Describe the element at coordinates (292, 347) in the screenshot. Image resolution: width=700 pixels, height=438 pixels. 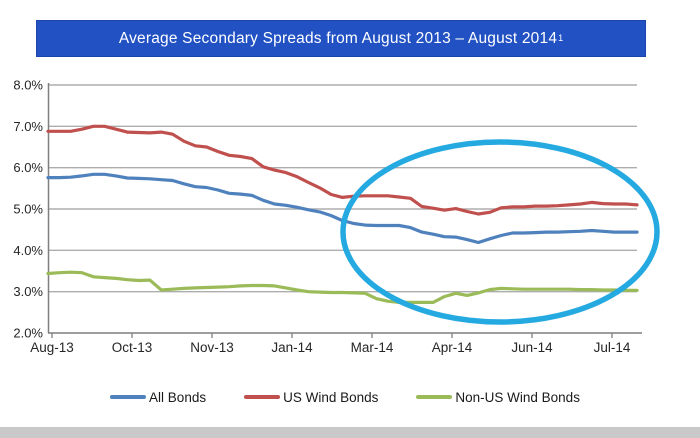
I see `x-tick-label: Jan-14` at that location.